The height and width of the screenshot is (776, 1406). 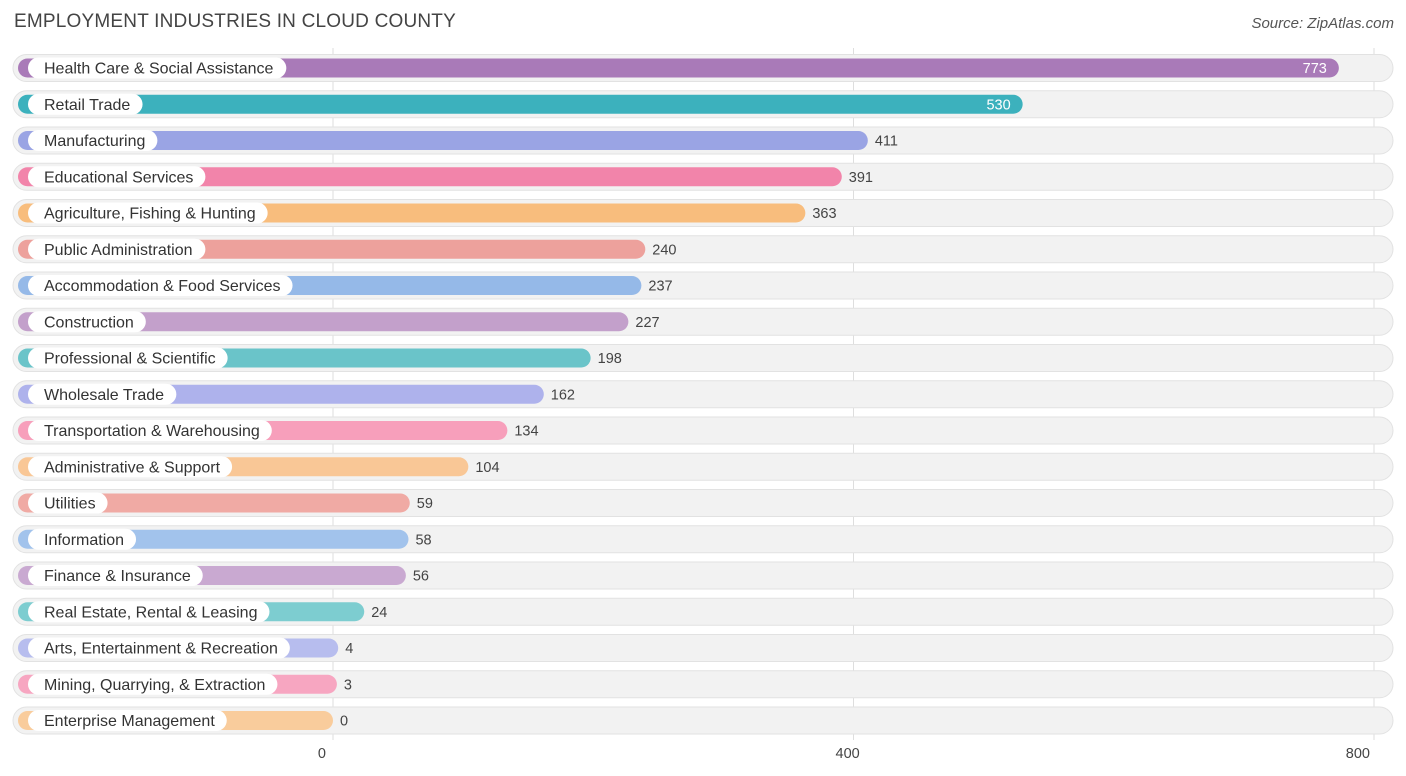 I want to click on category-label: Real Estate, Rental & Leasing, so click(x=150, y=612).